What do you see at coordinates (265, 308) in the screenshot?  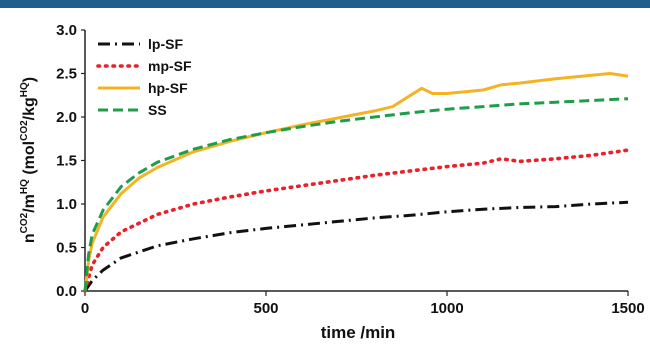 I see `x-tick-label: 500` at bounding box center [265, 308].